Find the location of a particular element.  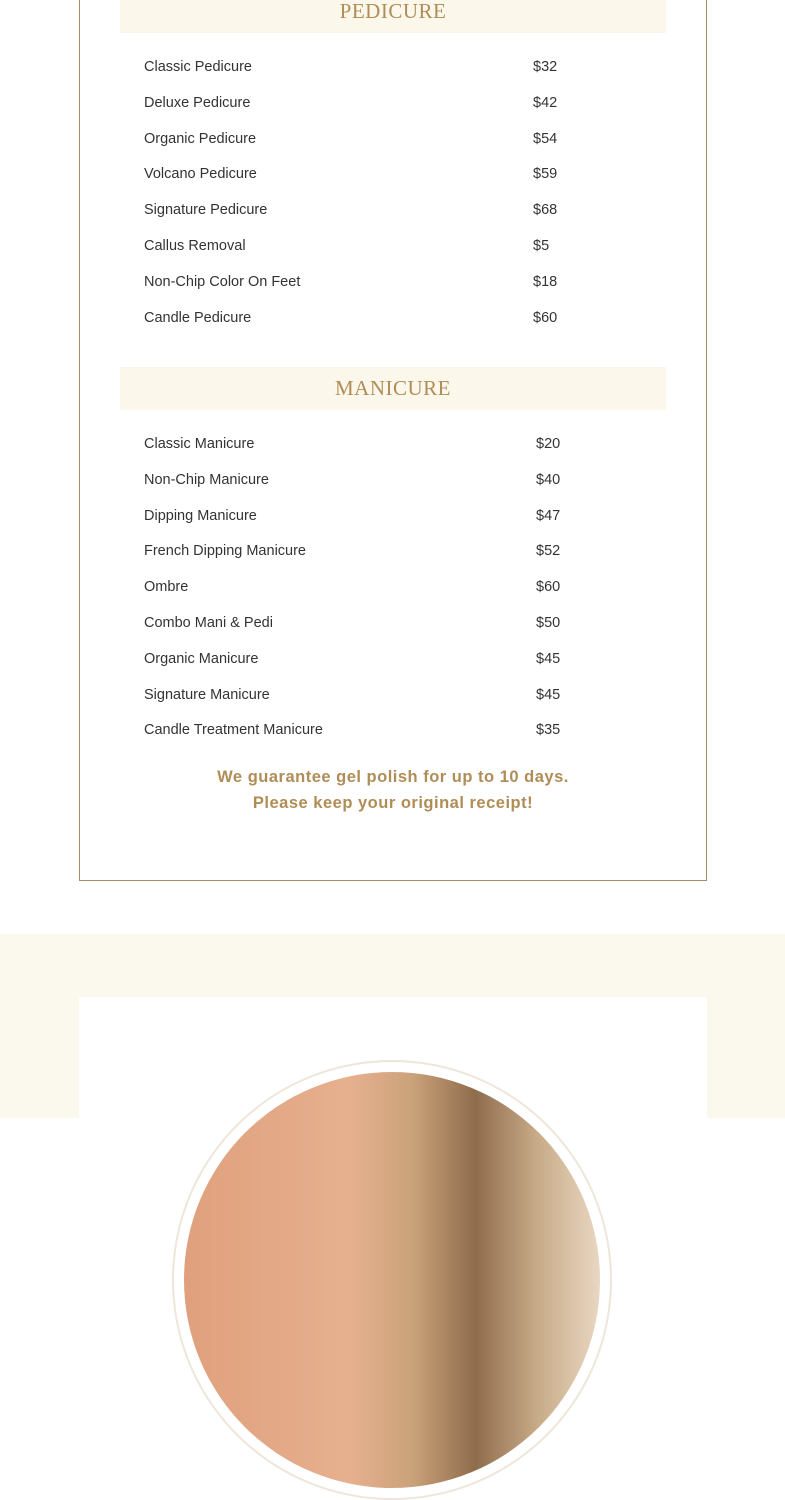

item-price: $18 is located at coordinates (545, 281).